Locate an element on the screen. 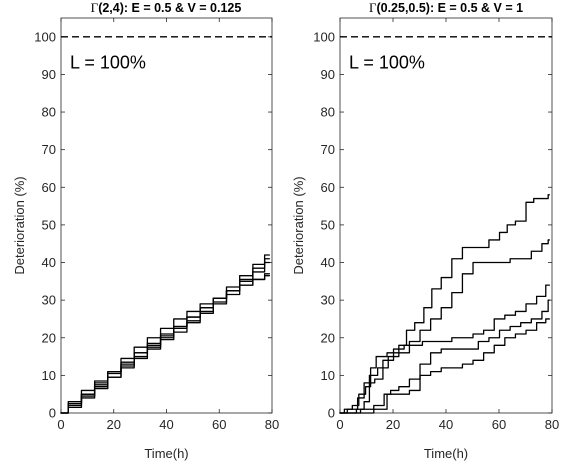 The width and height of the screenshot is (561, 466). title-text: (0.25,0.5): E = 0.5 & V = 1 is located at coordinates (449, 8).